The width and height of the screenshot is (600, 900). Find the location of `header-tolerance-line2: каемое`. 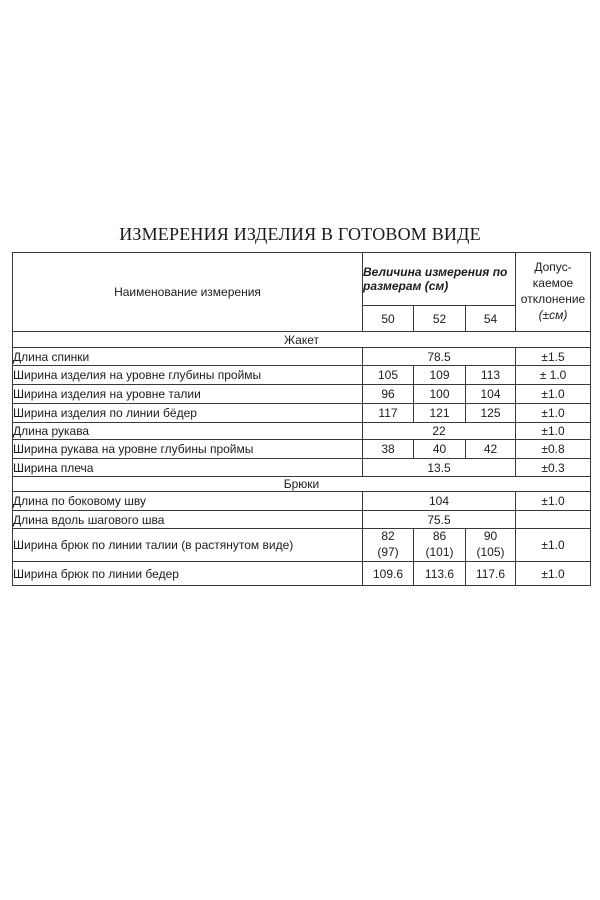

header-tolerance-line2: каемое is located at coordinates (553, 283).